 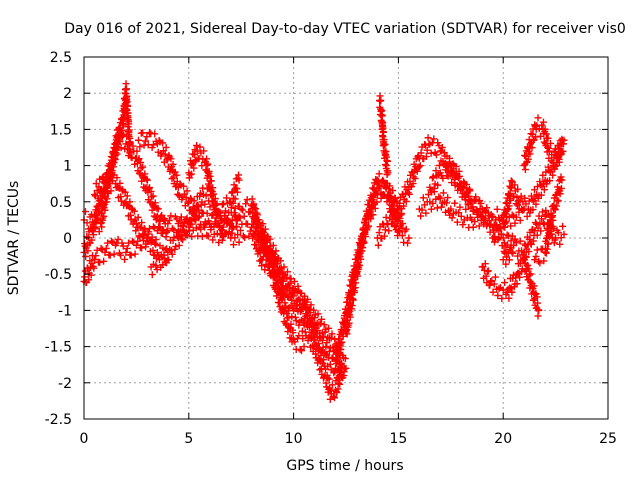 I want to click on x-tick-label: 10, so click(x=294, y=439).